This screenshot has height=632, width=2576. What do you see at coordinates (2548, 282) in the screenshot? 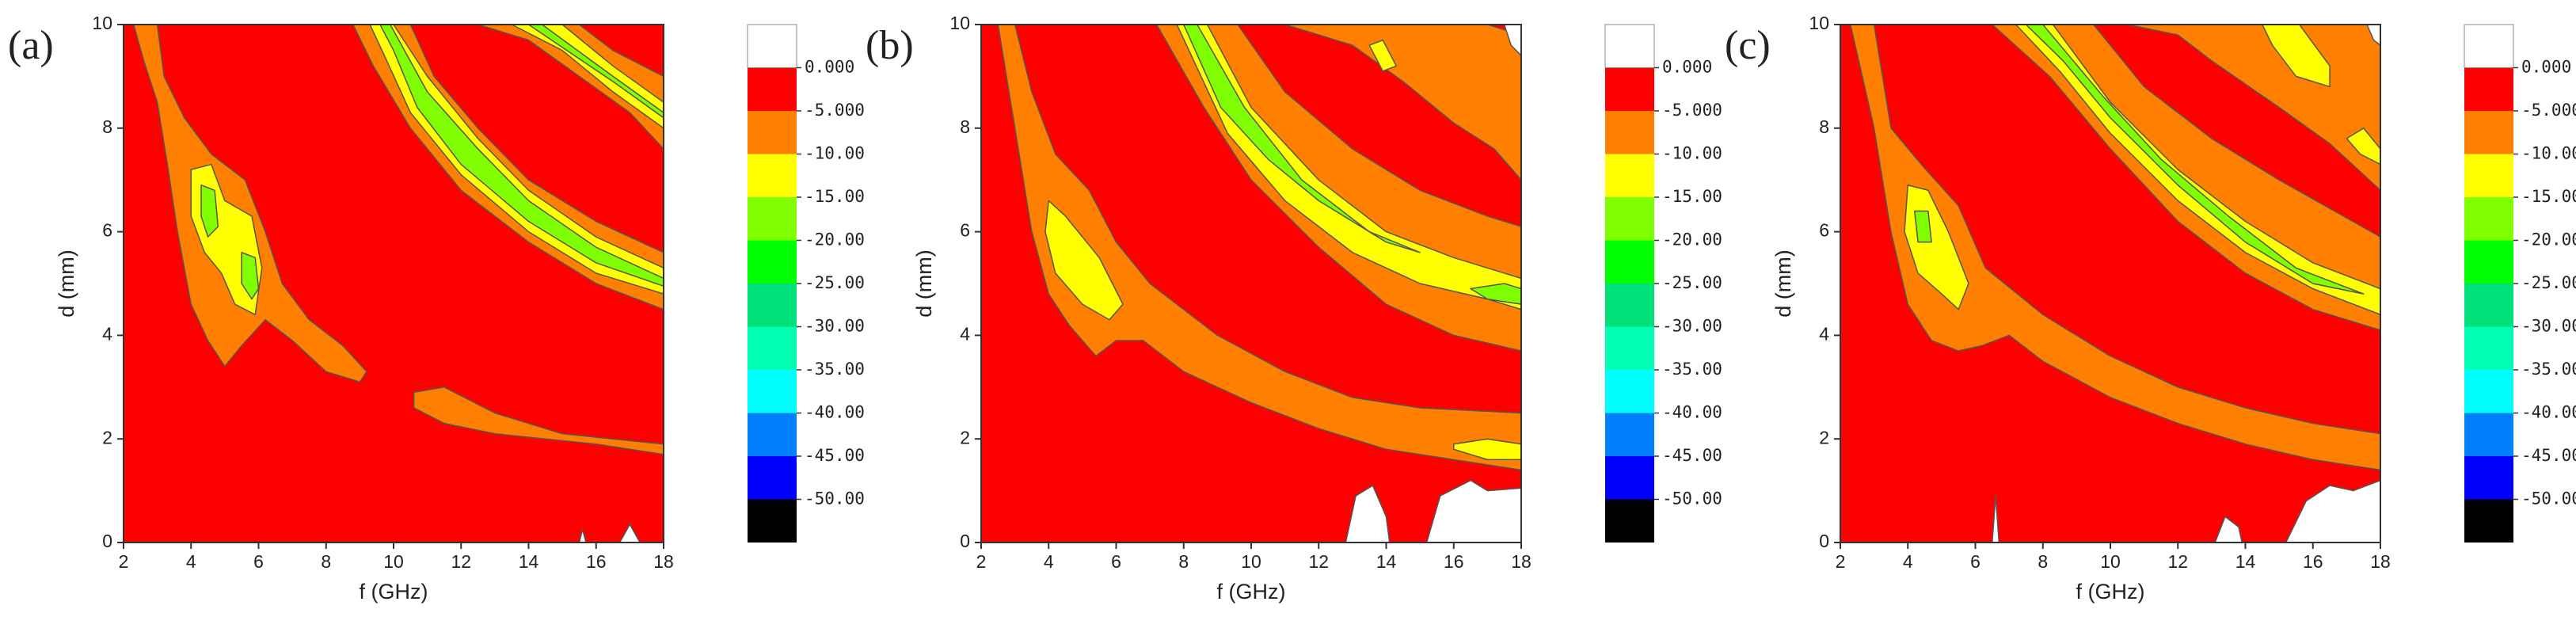
I see `colorbar-label: -25.00` at bounding box center [2548, 282].